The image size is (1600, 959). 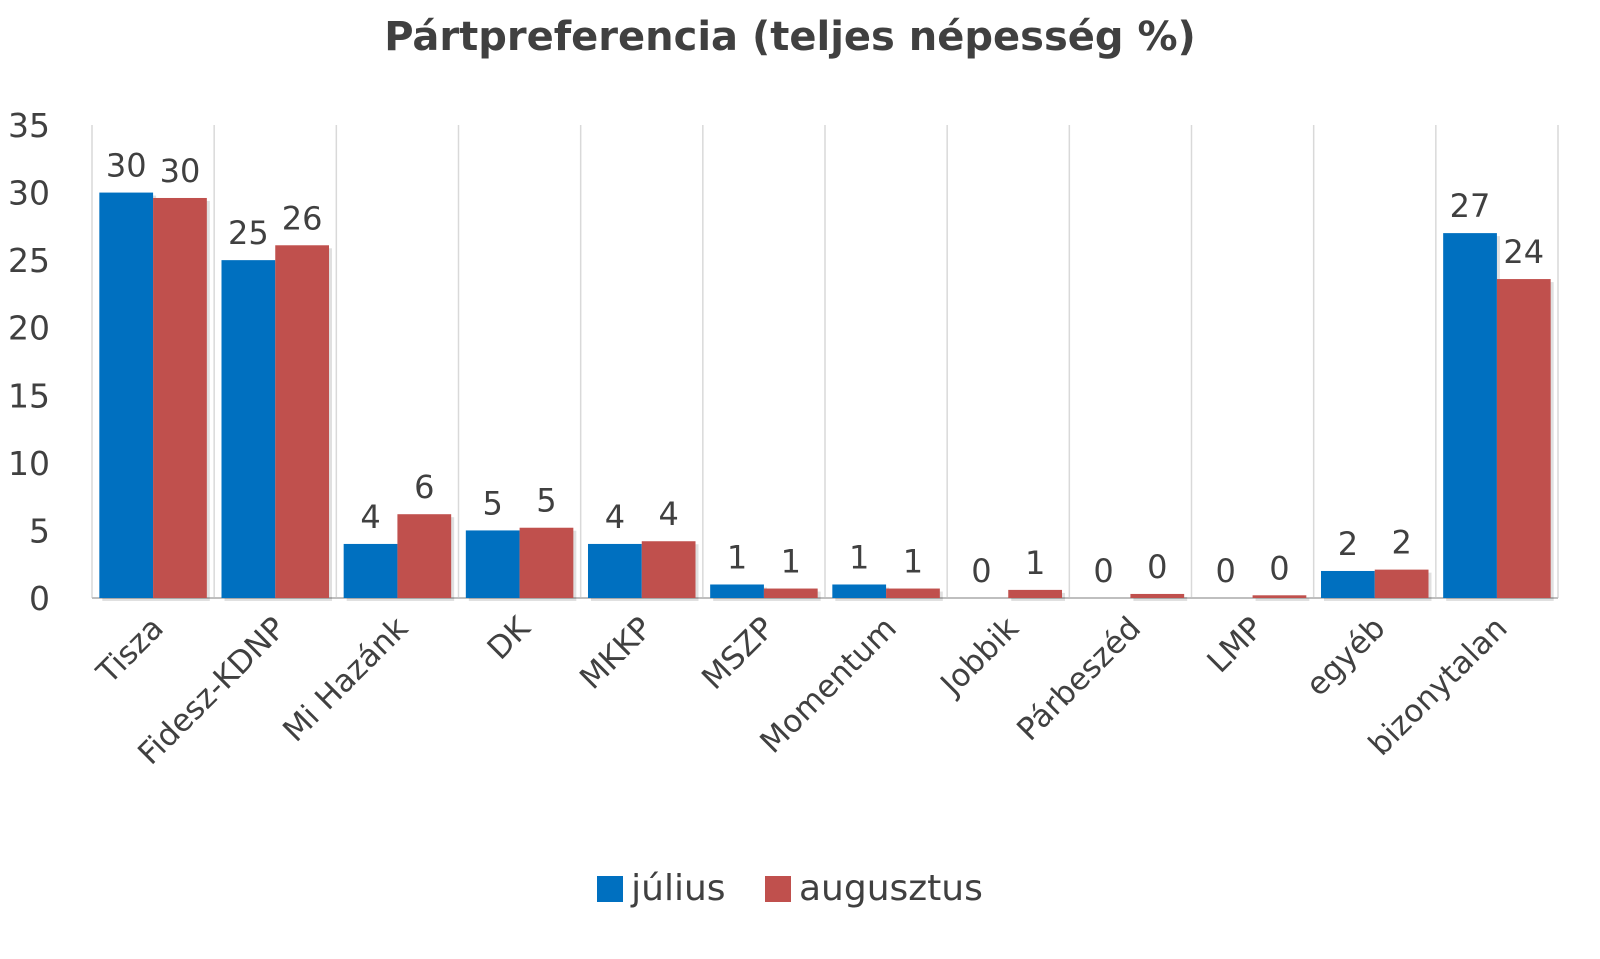 I want to click on x-tick-label: LMP, so click(x=1235, y=645).